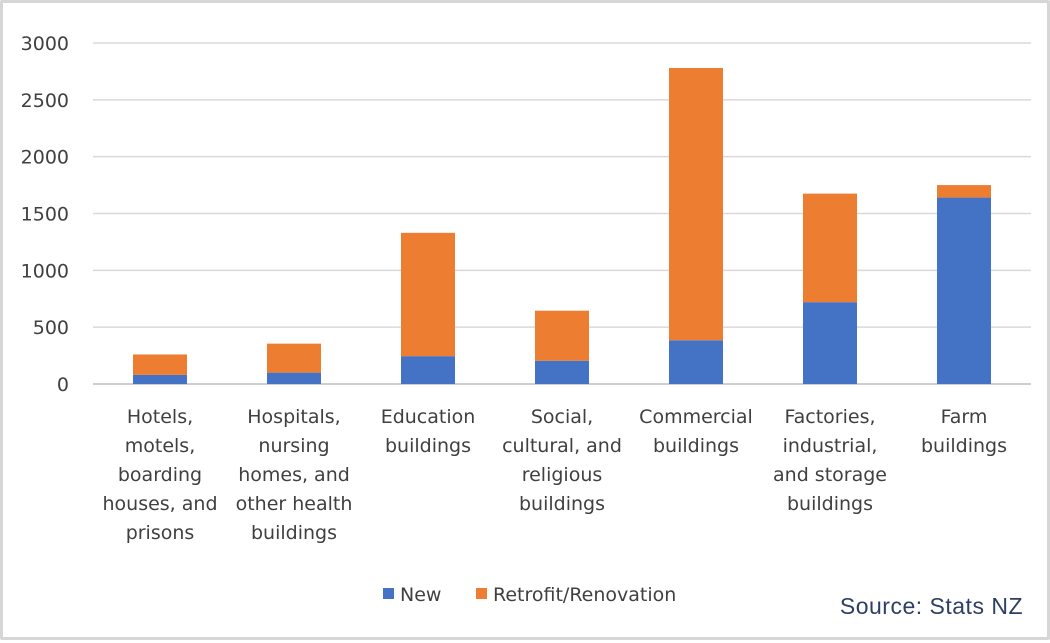 This screenshot has height=643, width=1050. I want to click on x-category-label: Education buildings, so click(428, 431).